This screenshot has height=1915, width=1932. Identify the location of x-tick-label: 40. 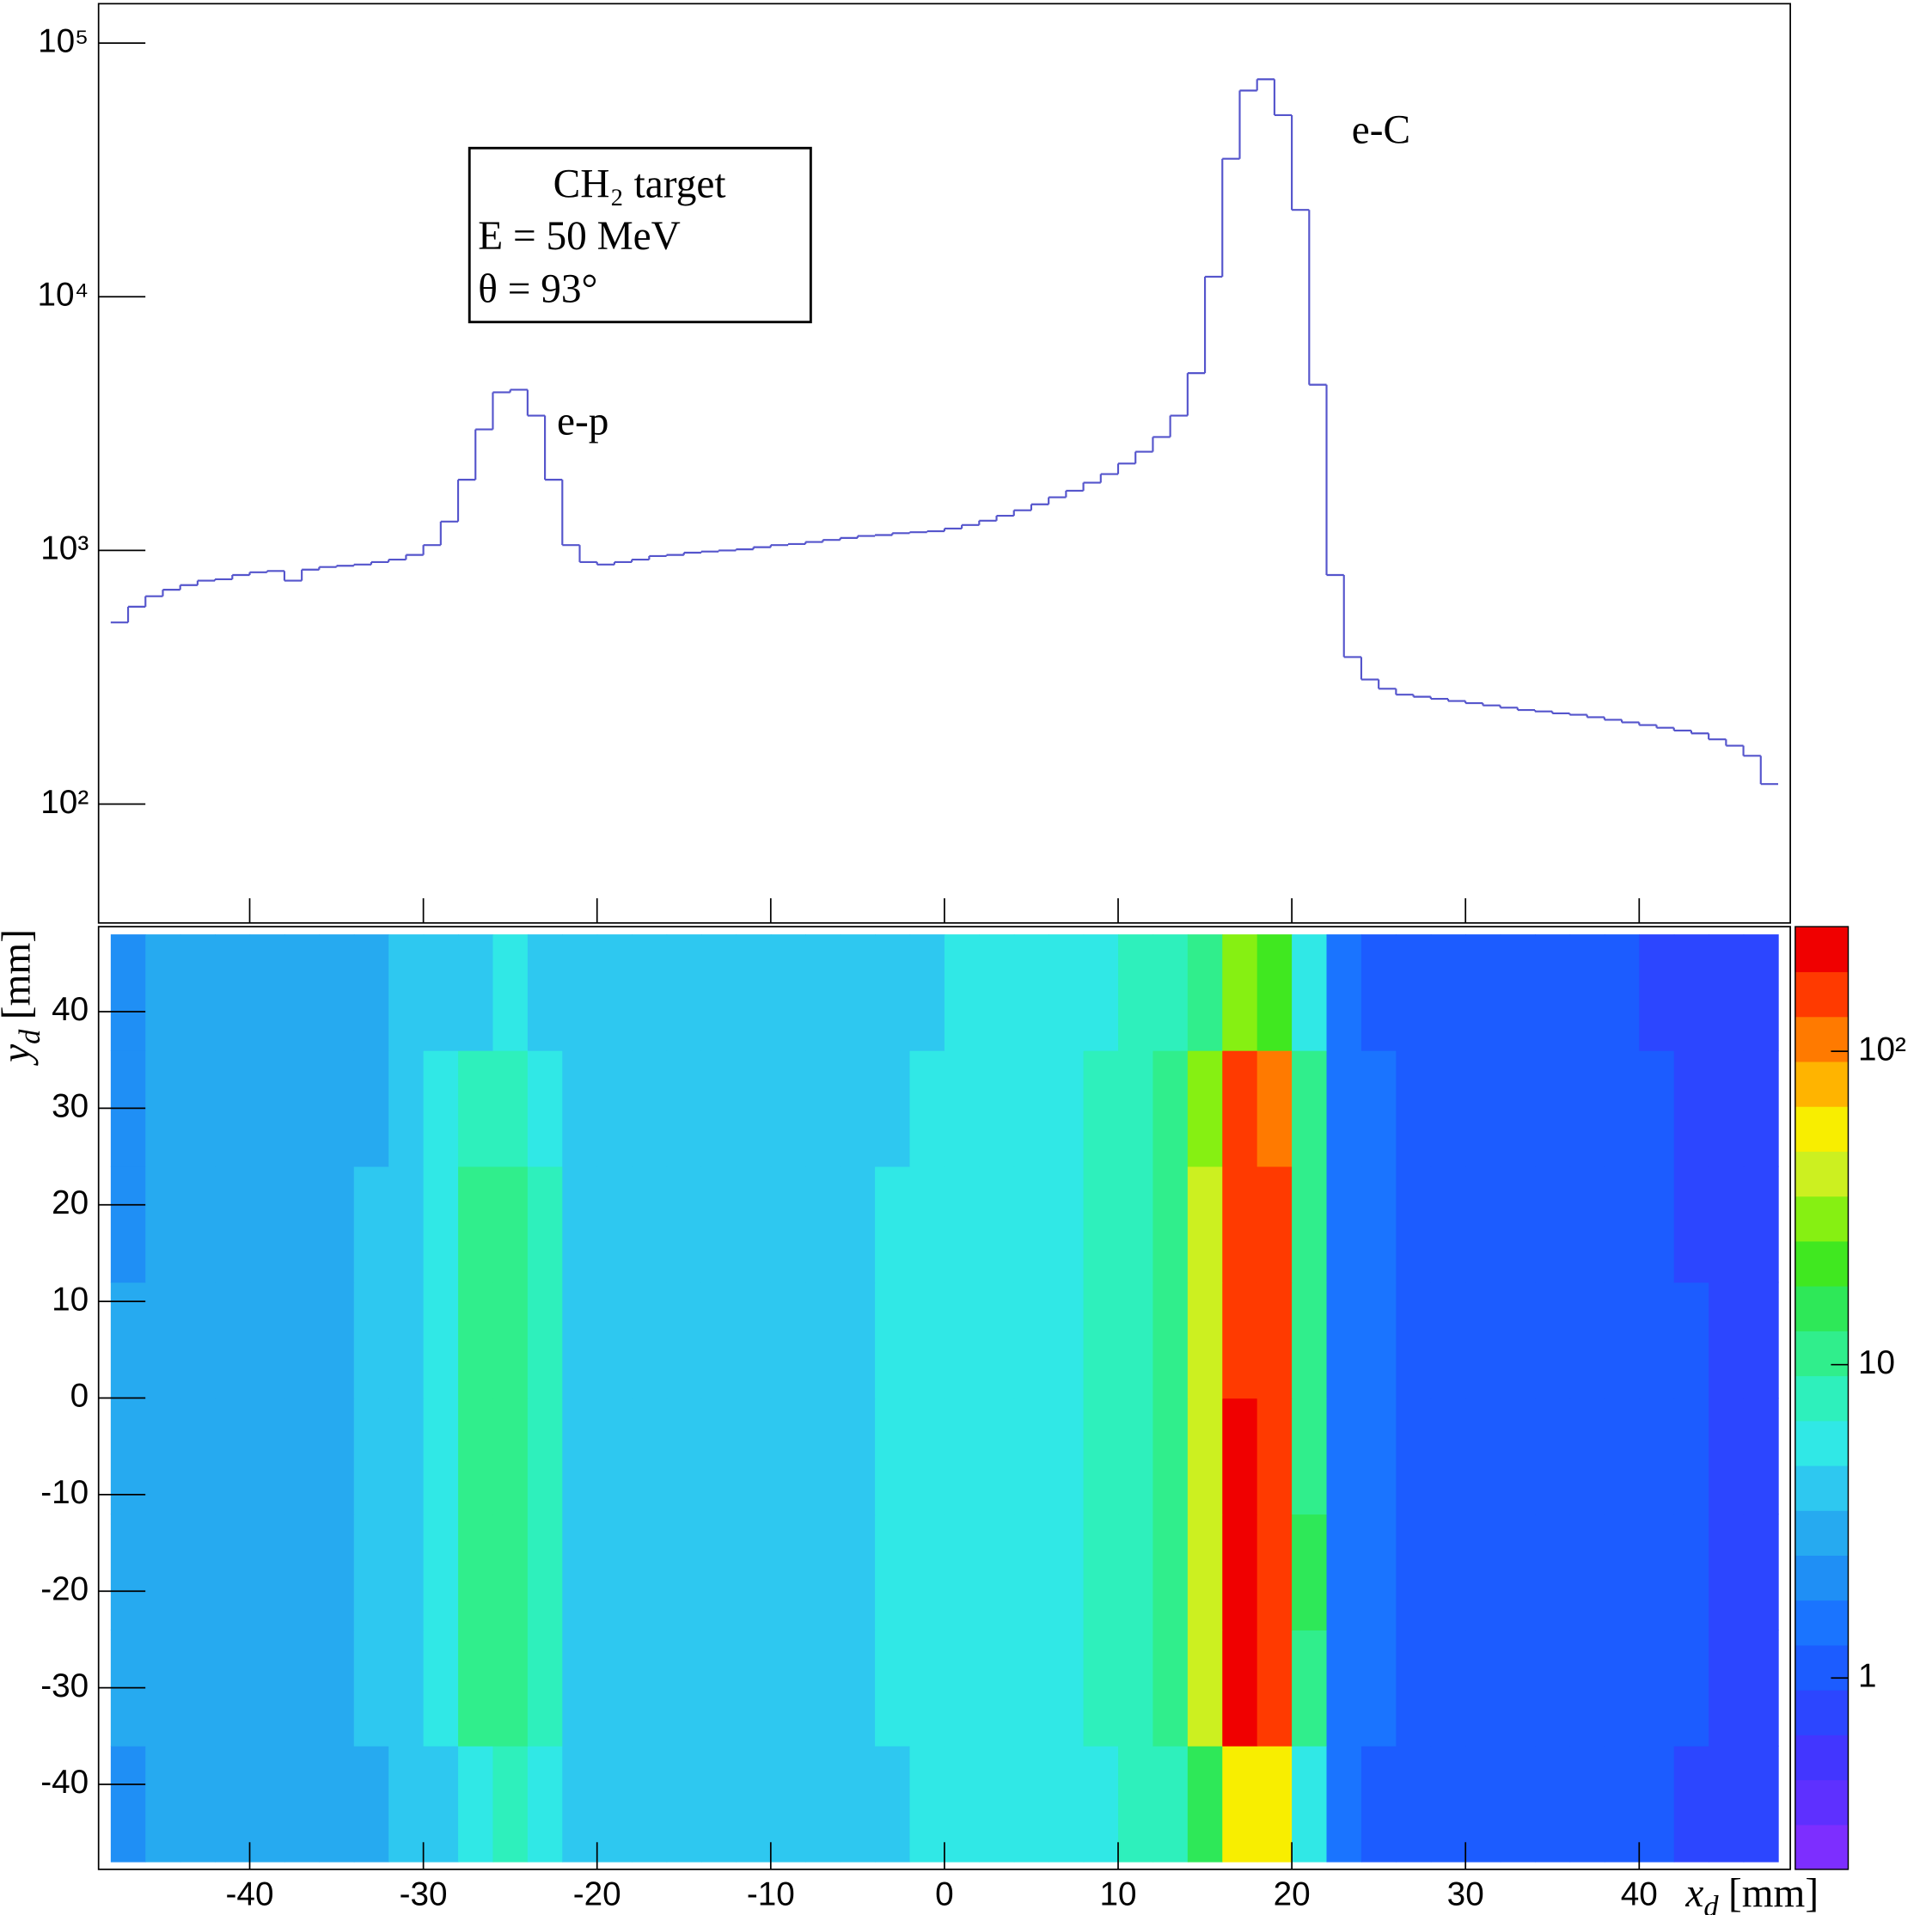
(1639, 1895).